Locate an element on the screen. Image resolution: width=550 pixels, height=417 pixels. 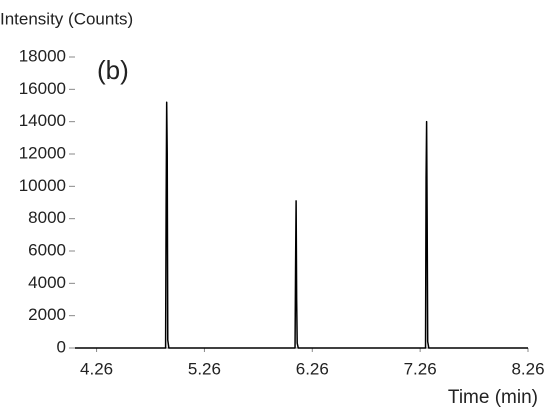
x-tick-label: 6.26 is located at coordinates (312, 368).